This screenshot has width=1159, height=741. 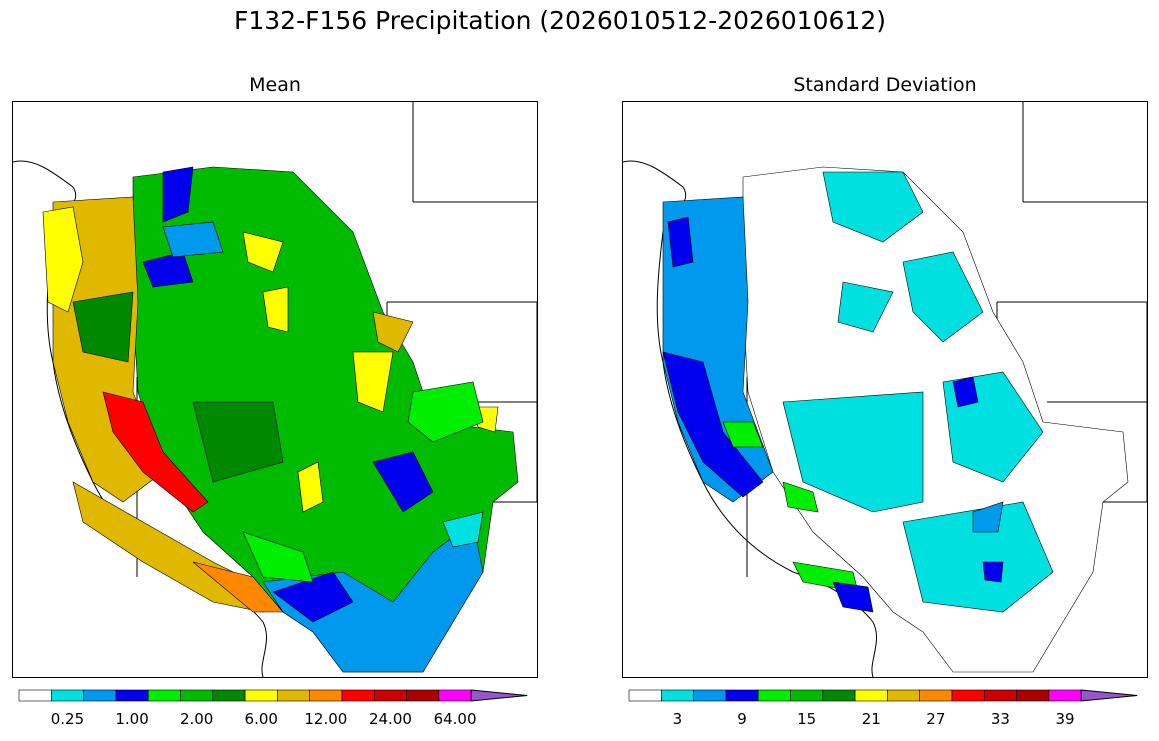 I want to click on stddev-colorbar-tick-label: 27, so click(x=936, y=719).